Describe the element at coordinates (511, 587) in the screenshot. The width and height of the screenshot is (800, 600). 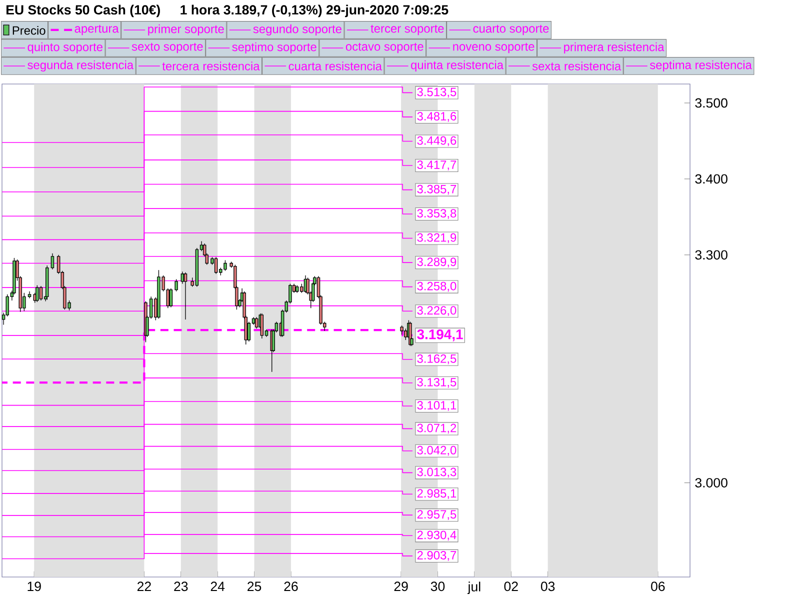
I see `x-tick-label: 02` at that location.